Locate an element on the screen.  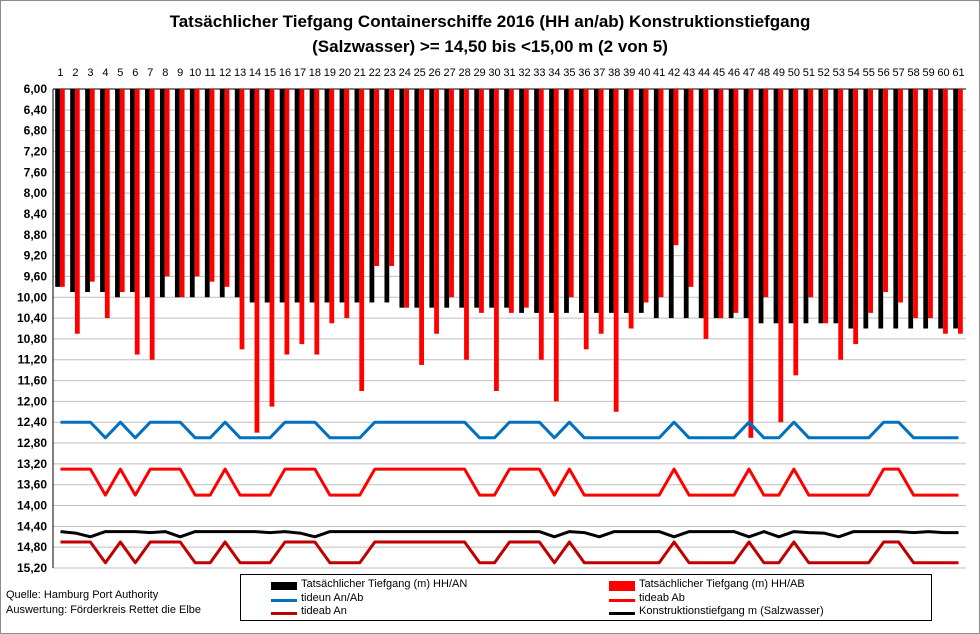
y-tick-label: 10,00 is located at coordinates (32, 297).